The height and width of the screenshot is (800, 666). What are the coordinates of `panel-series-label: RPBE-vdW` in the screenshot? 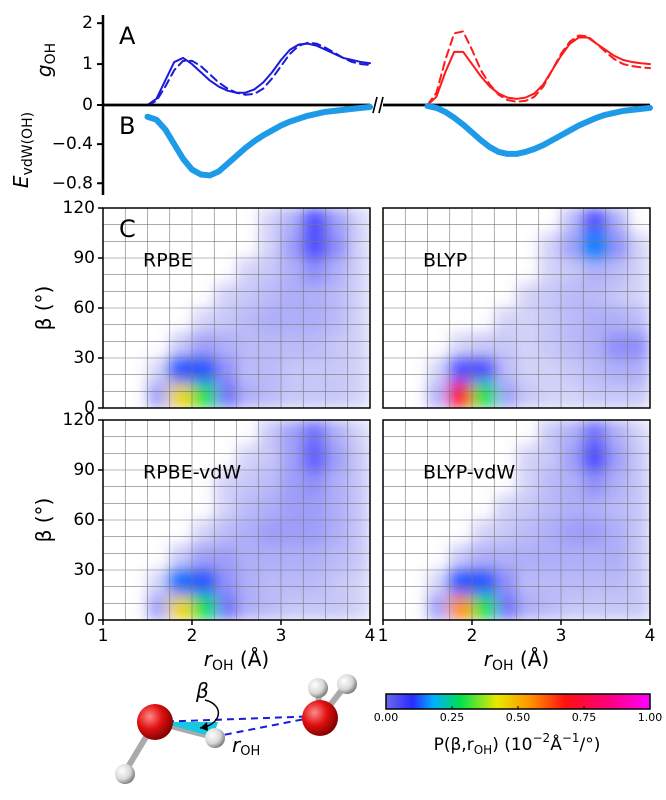 It's located at (192, 473).